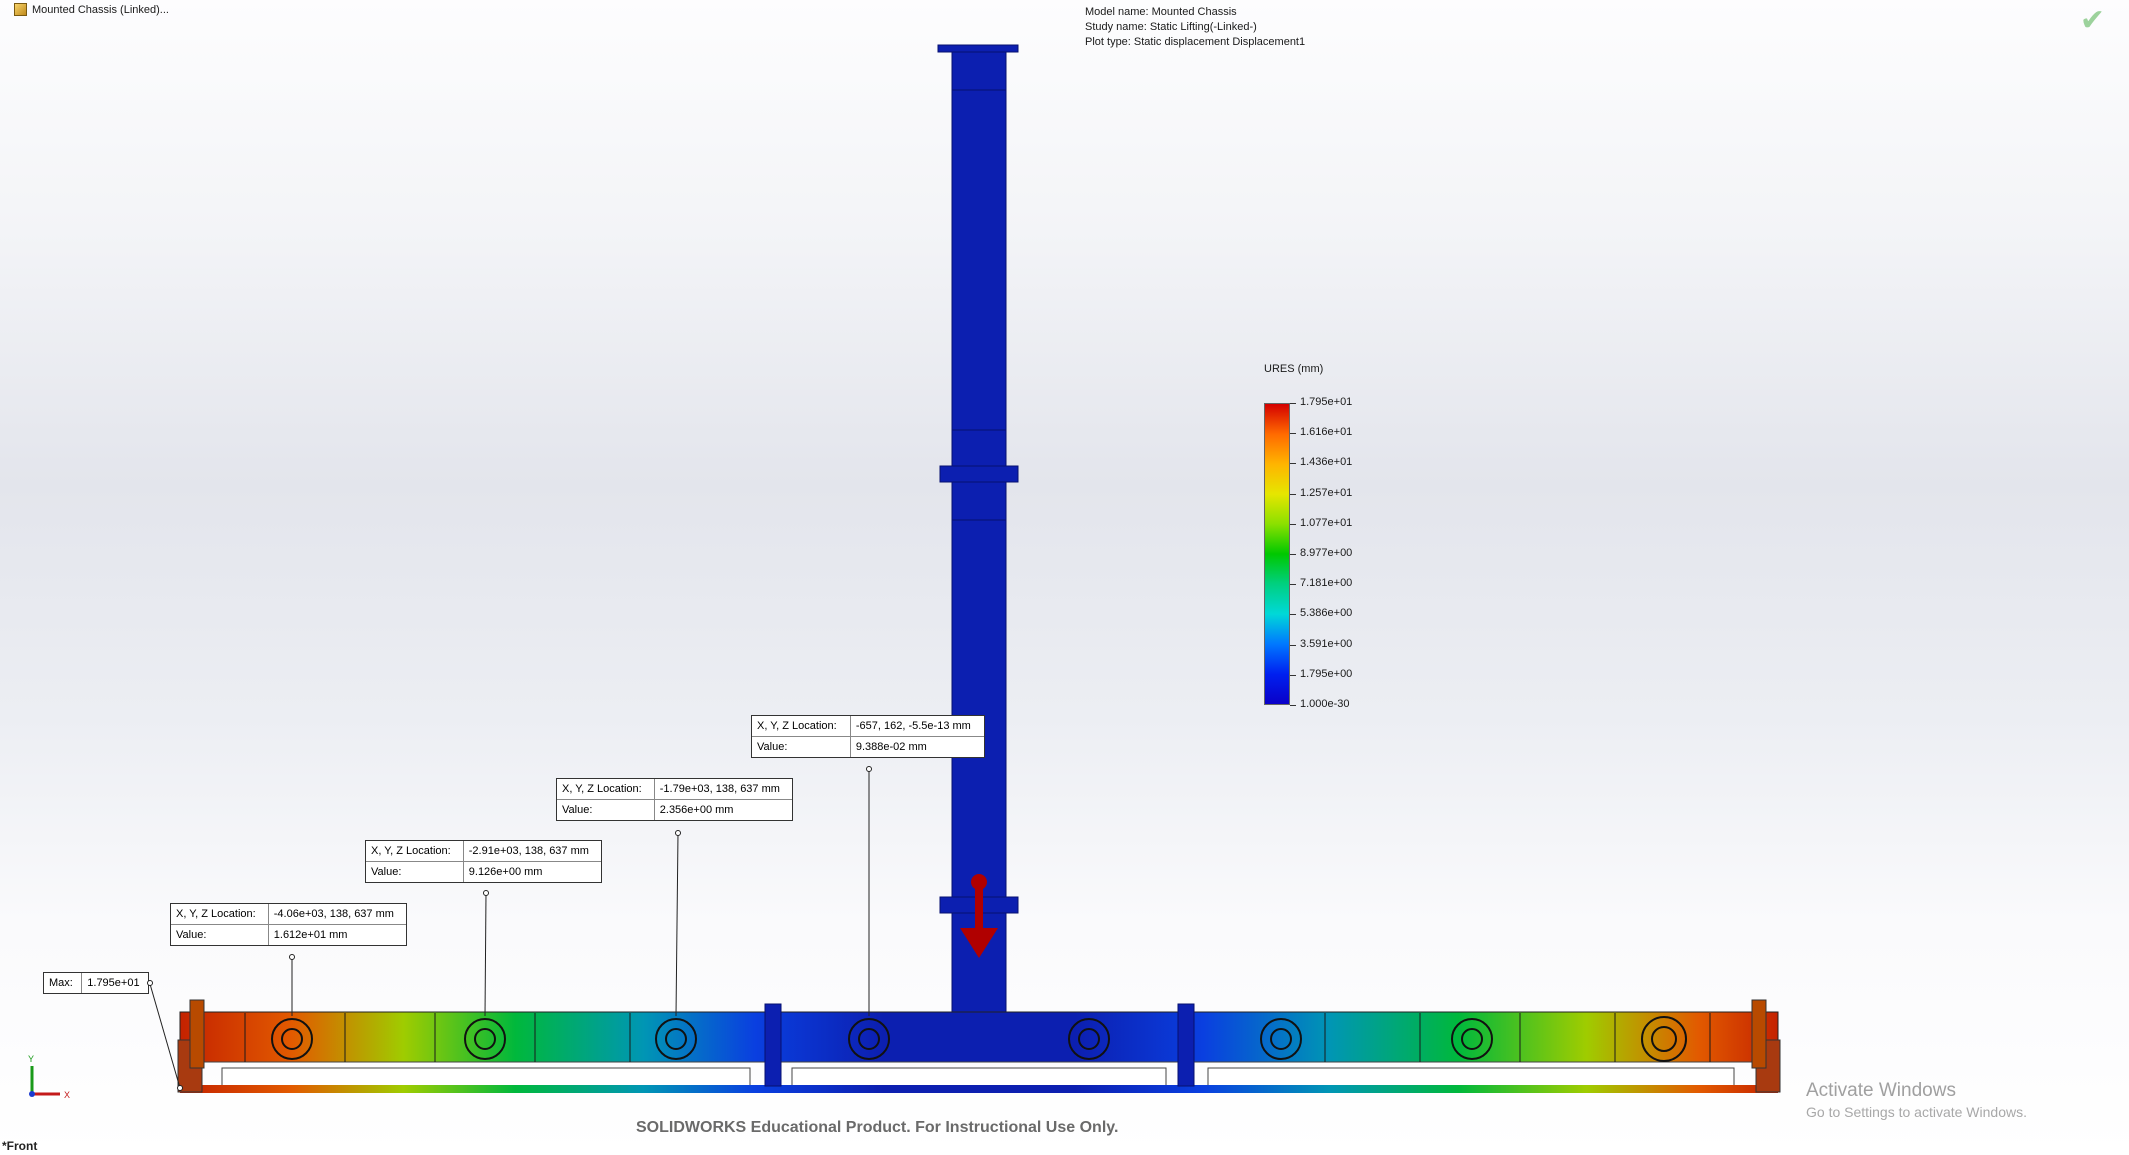  I want to click on triad-y-label: Y, so click(31, 1059).